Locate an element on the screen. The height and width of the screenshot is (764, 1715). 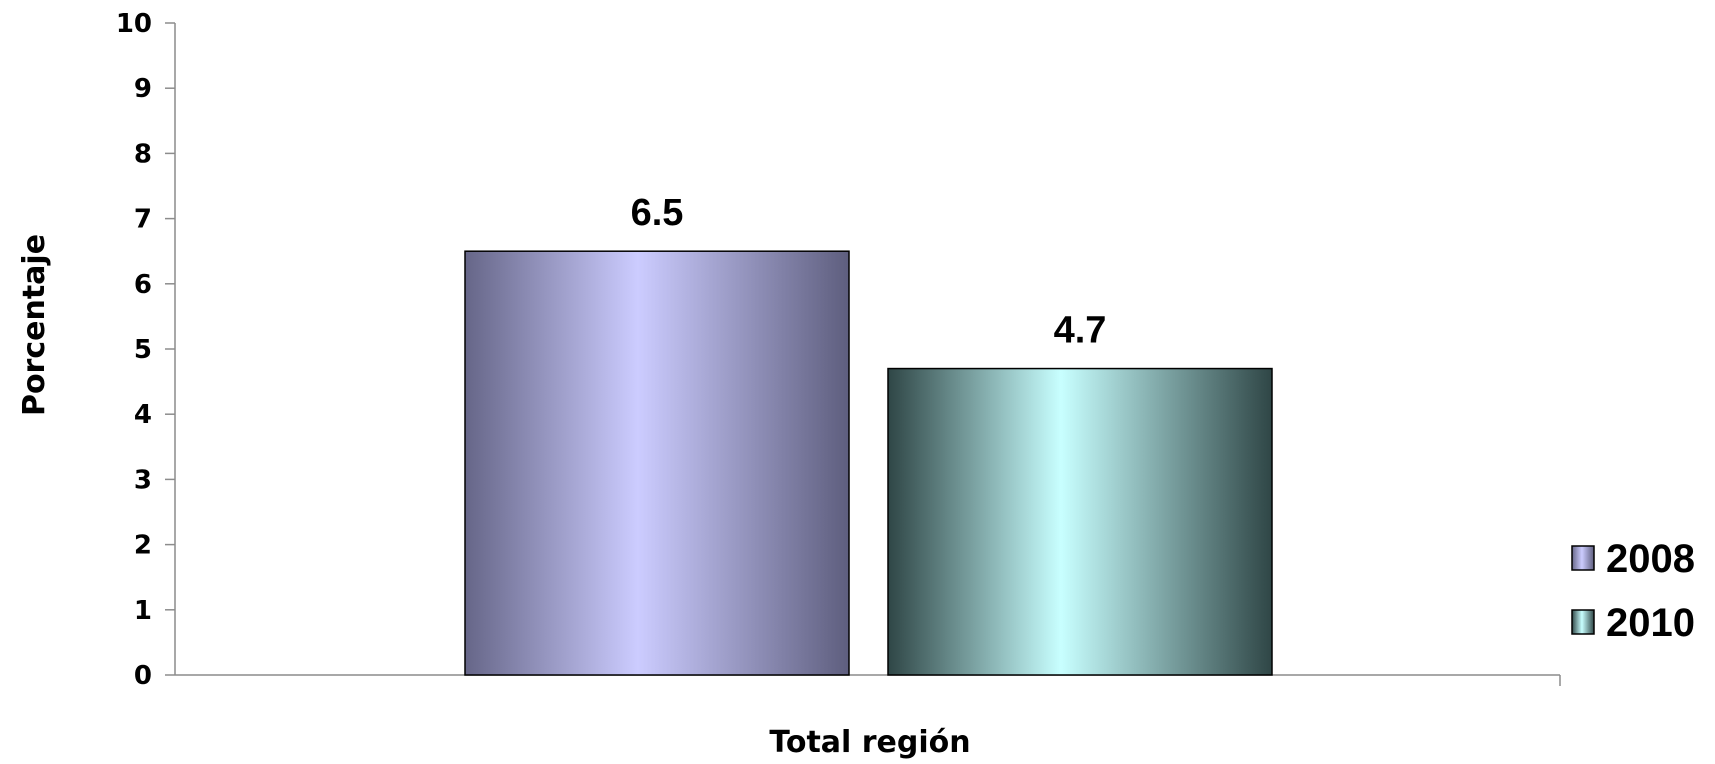
y-tick-label: 6 is located at coordinates (143, 285).